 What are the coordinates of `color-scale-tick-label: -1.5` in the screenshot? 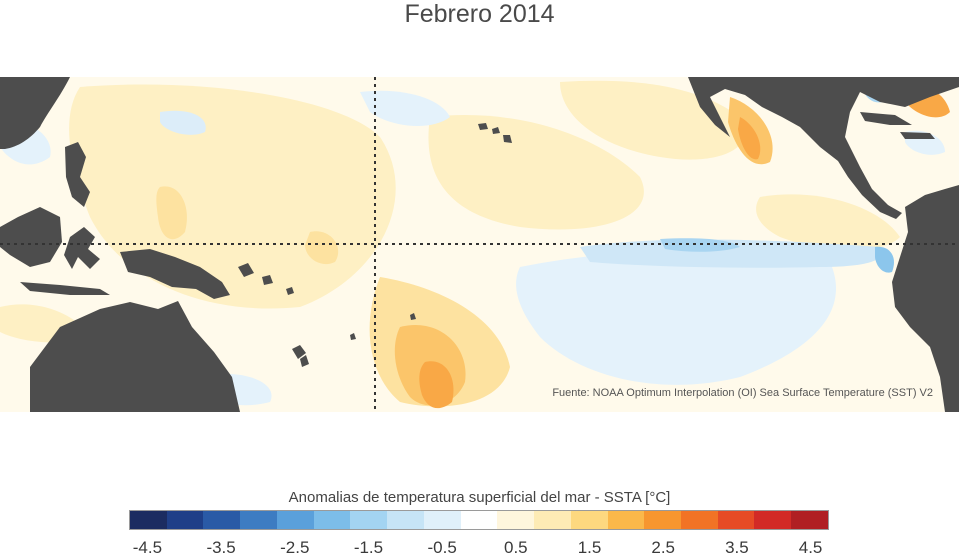 It's located at (368, 547).